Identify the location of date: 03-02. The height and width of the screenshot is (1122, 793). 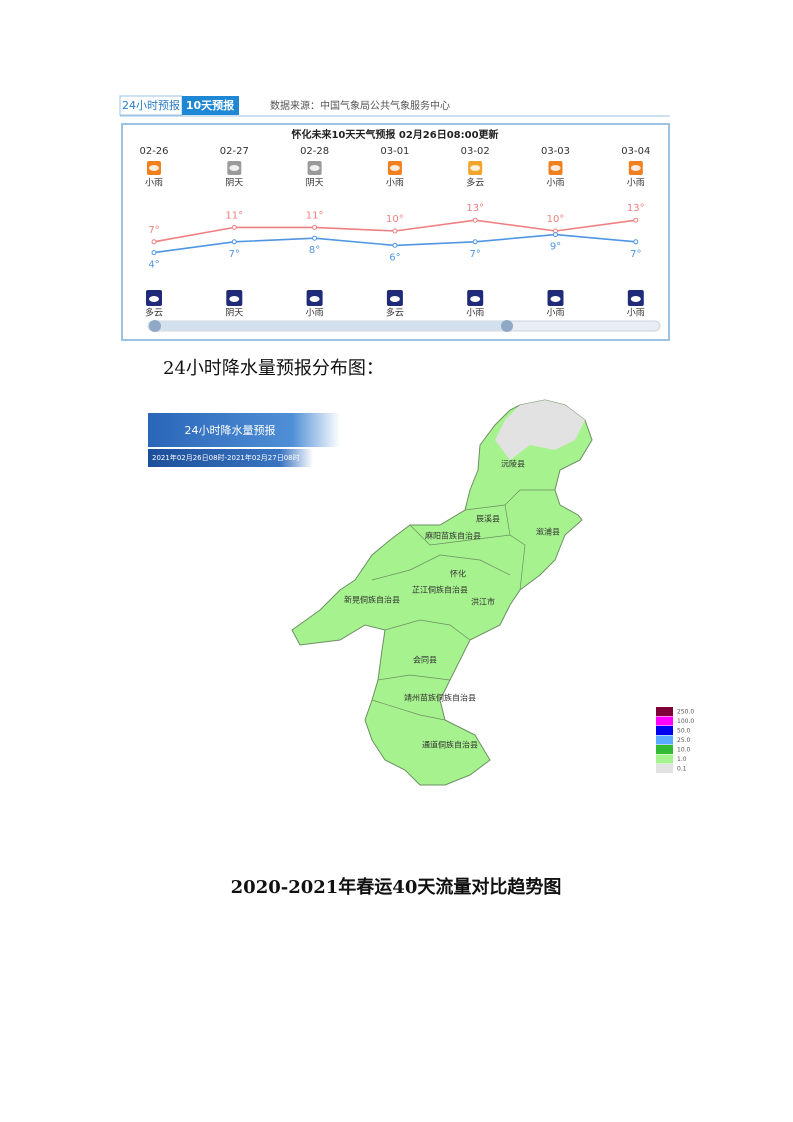
(475, 151).